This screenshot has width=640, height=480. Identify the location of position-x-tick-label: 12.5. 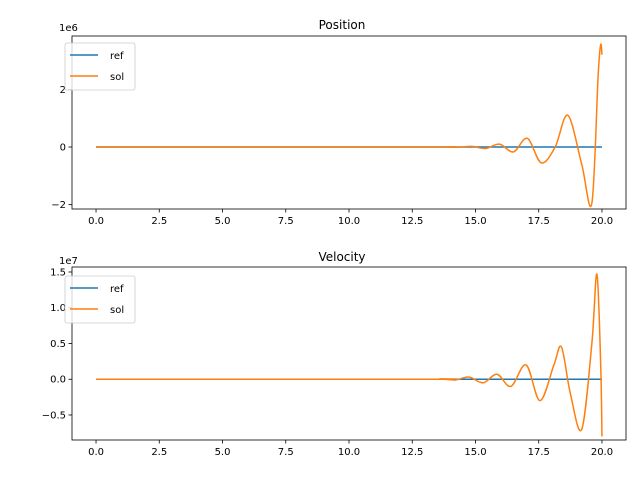
(412, 221).